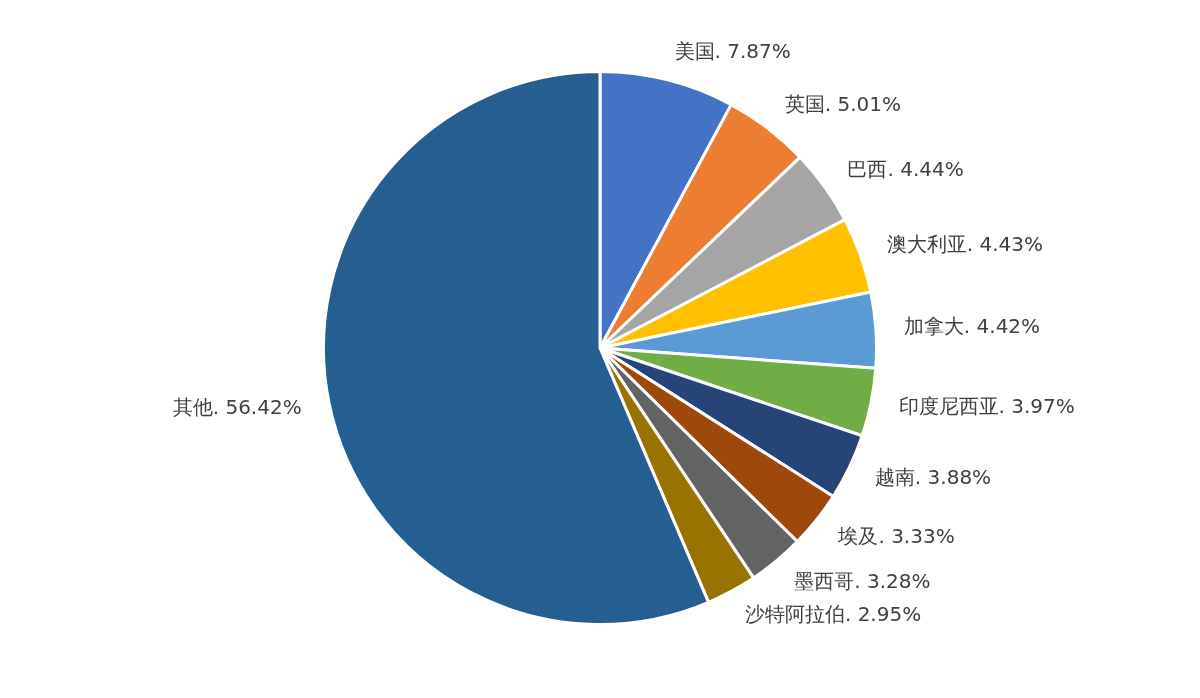 This screenshot has width=1200, height=698. What do you see at coordinates (732, 50) in the screenshot?
I see `slice-label: 美国. 7.87%` at bounding box center [732, 50].